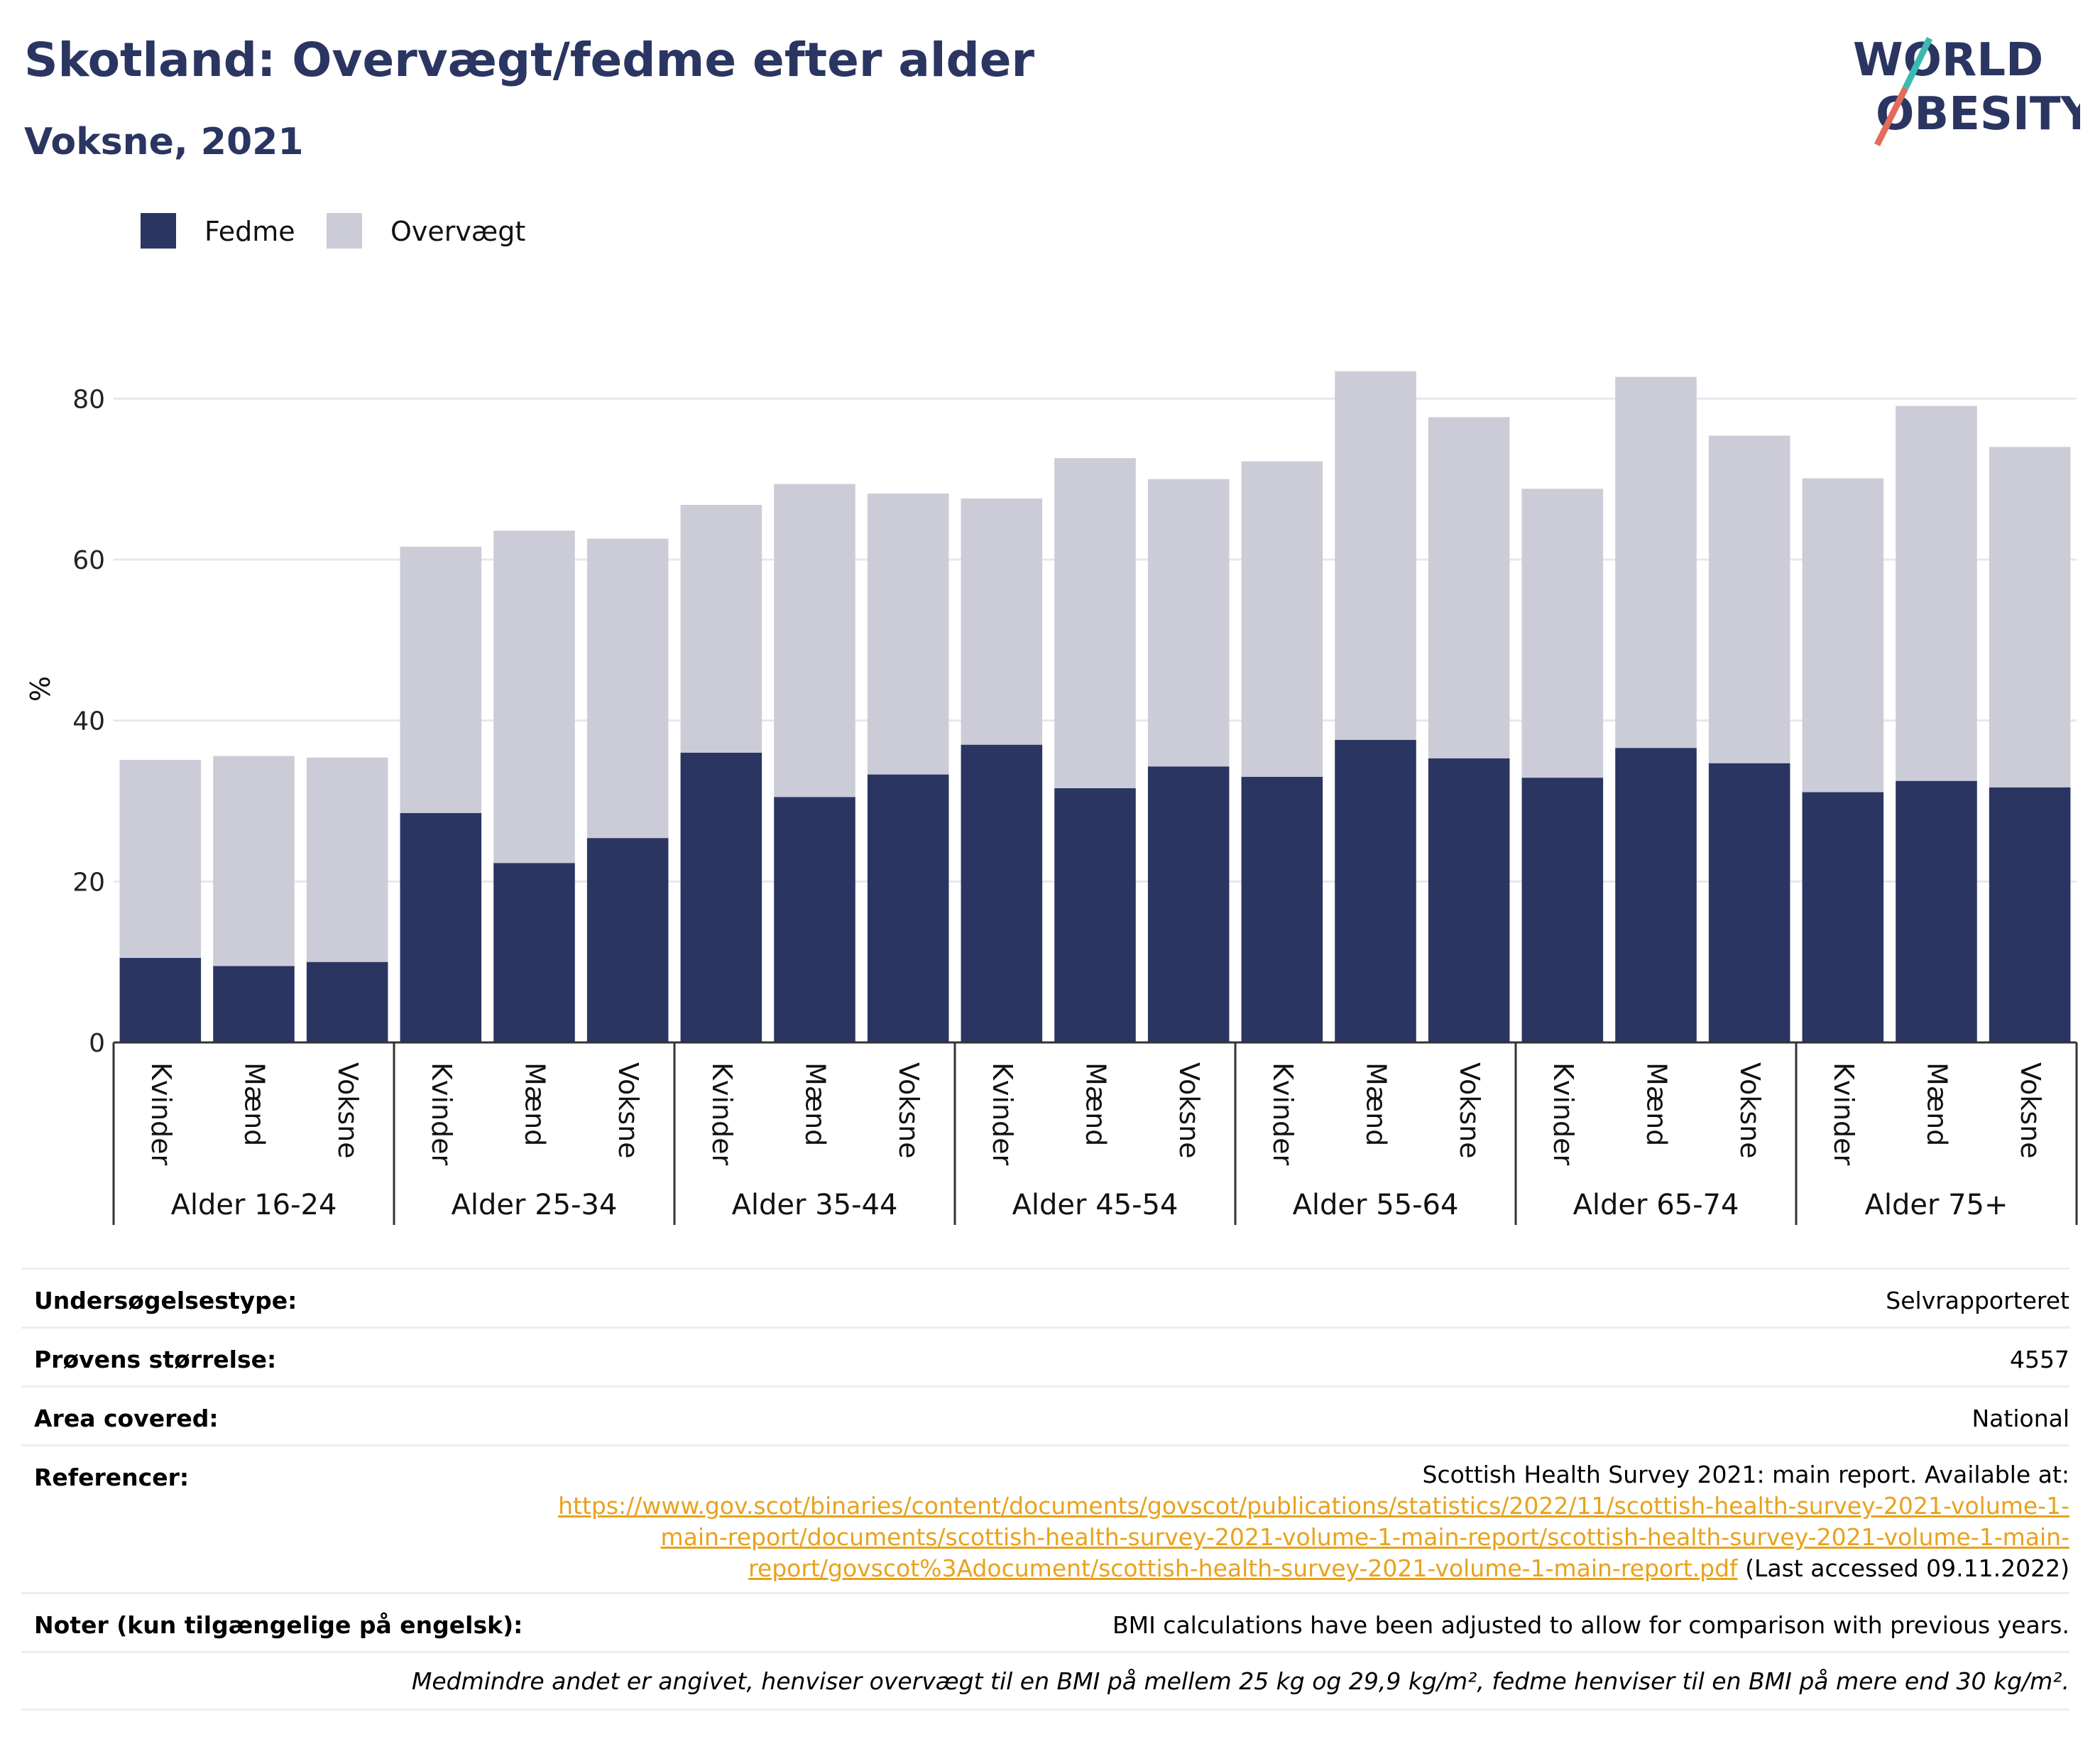 The height and width of the screenshot is (1749, 2100). Describe the element at coordinates (97, 1043) in the screenshot. I see `y-tick-label: 0` at that location.